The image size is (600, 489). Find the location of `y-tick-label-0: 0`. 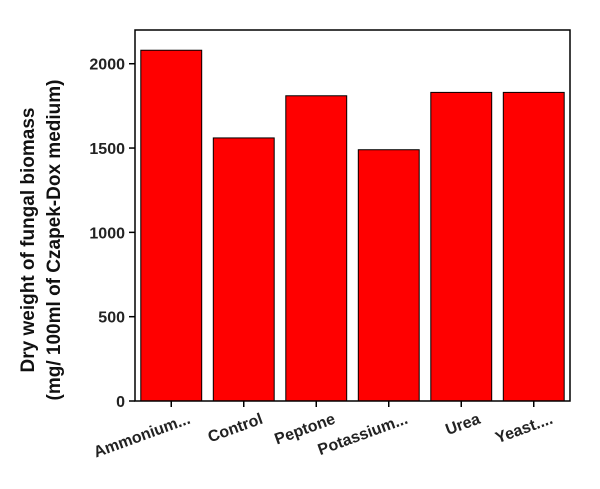

y-tick-label-0: 0 is located at coordinates (120, 402).